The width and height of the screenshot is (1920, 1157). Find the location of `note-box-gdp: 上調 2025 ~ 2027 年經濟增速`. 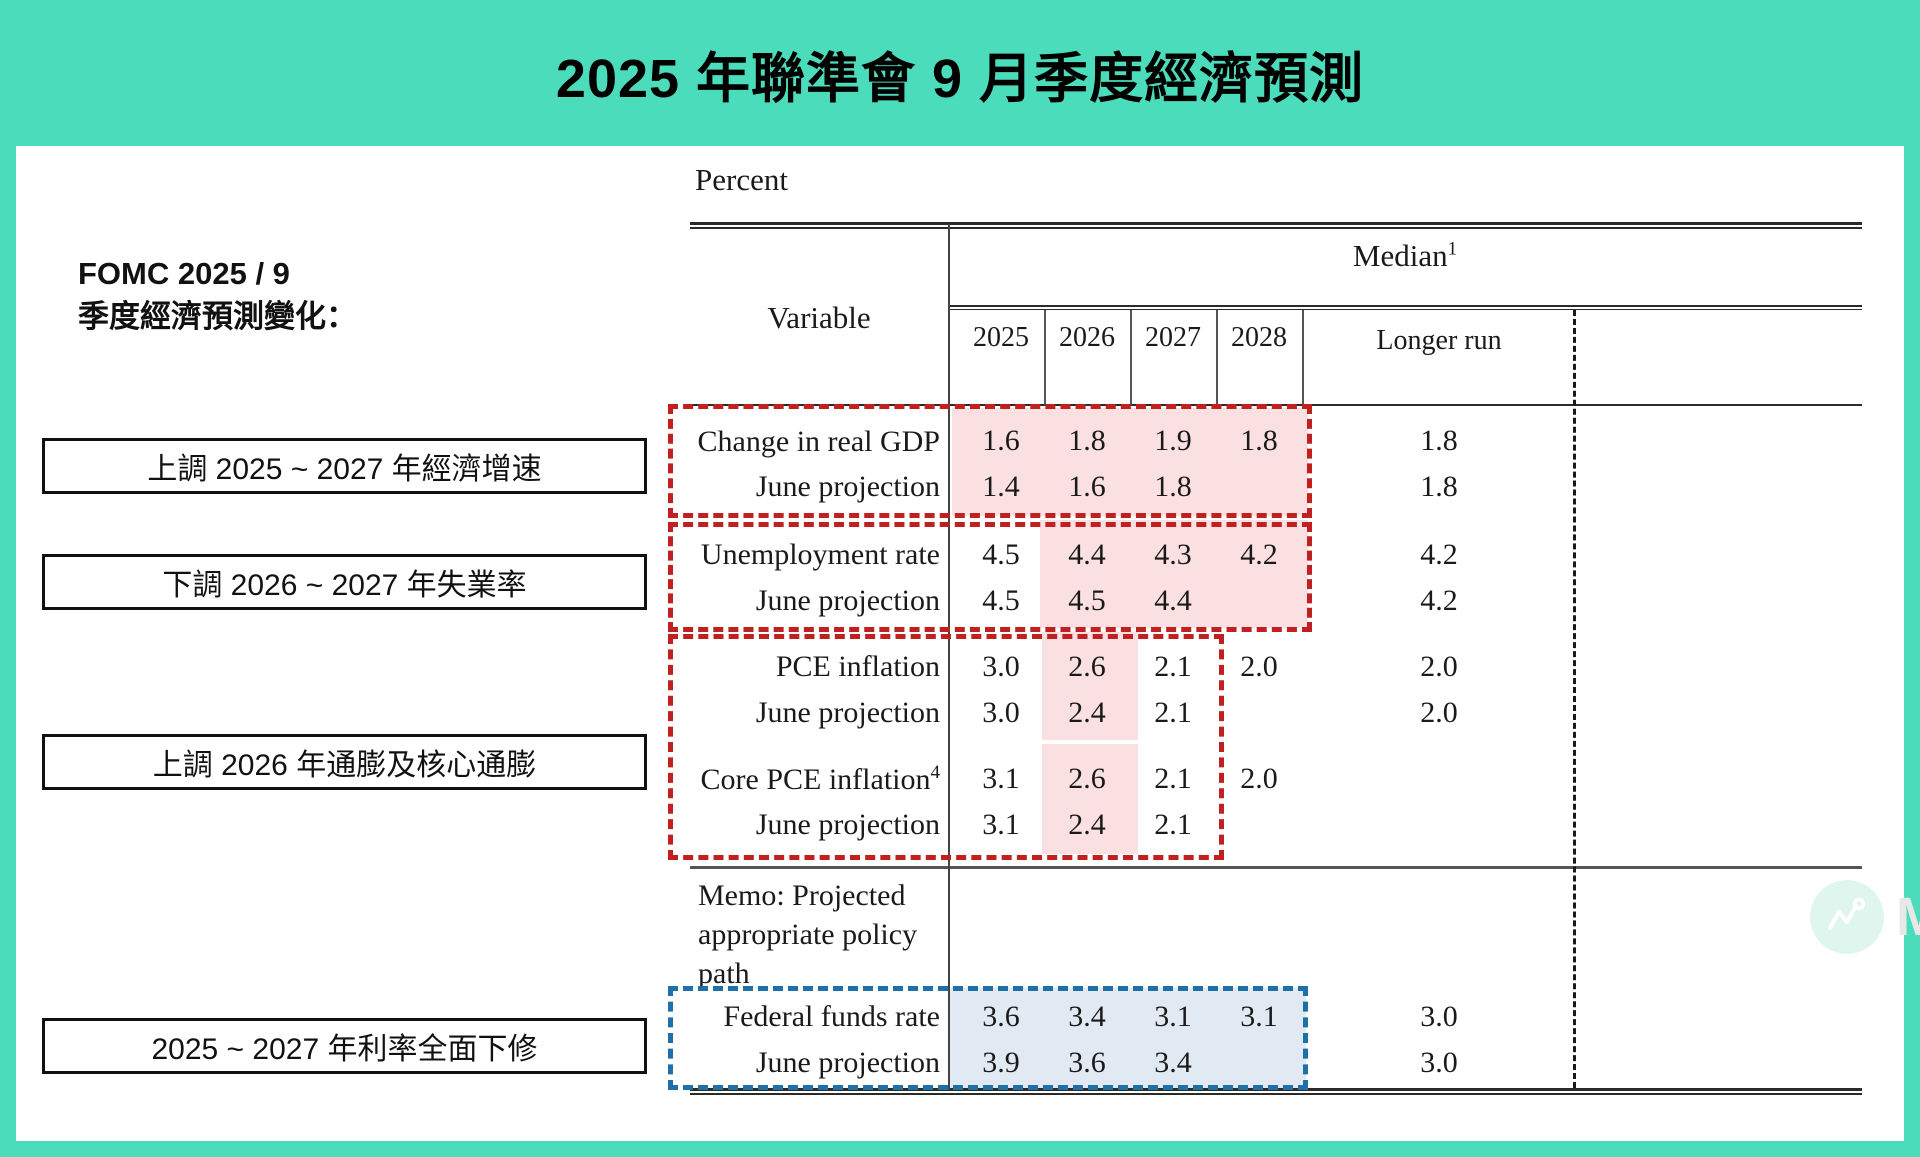

note-box-gdp: 上調 2025 ~ 2027 年經濟增速 is located at coordinates (344, 466).